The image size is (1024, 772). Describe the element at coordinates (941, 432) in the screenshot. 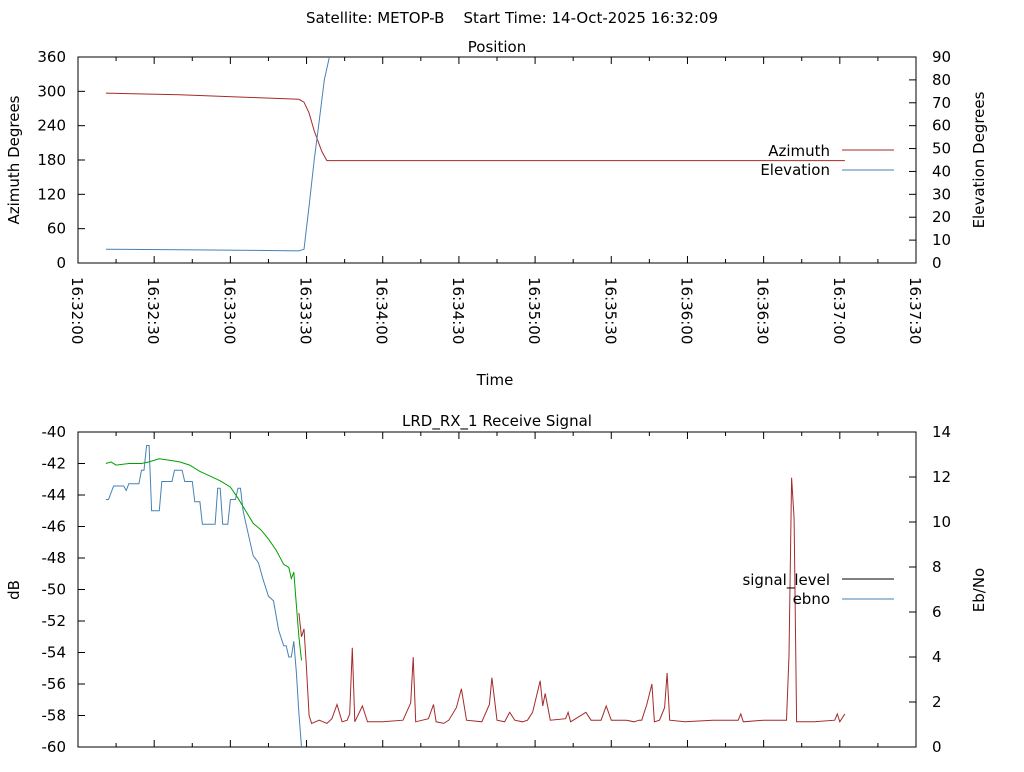

I see `y2-tick-label: 14` at that location.